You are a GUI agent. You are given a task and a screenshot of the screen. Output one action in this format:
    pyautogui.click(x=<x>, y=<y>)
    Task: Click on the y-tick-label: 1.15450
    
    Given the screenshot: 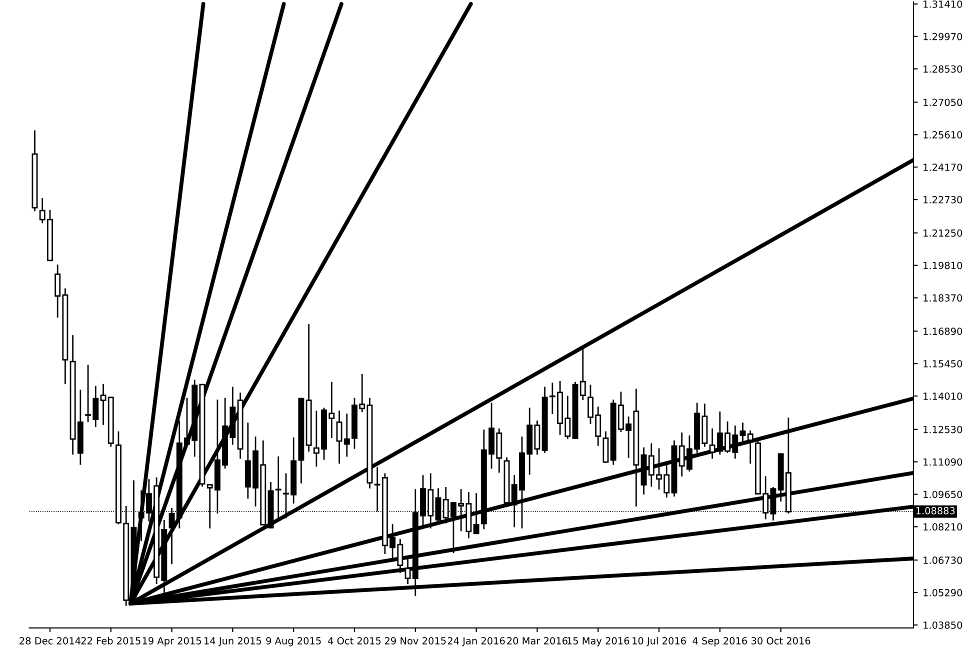 What is the action you would take?
    pyautogui.click(x=943, y=364)
    